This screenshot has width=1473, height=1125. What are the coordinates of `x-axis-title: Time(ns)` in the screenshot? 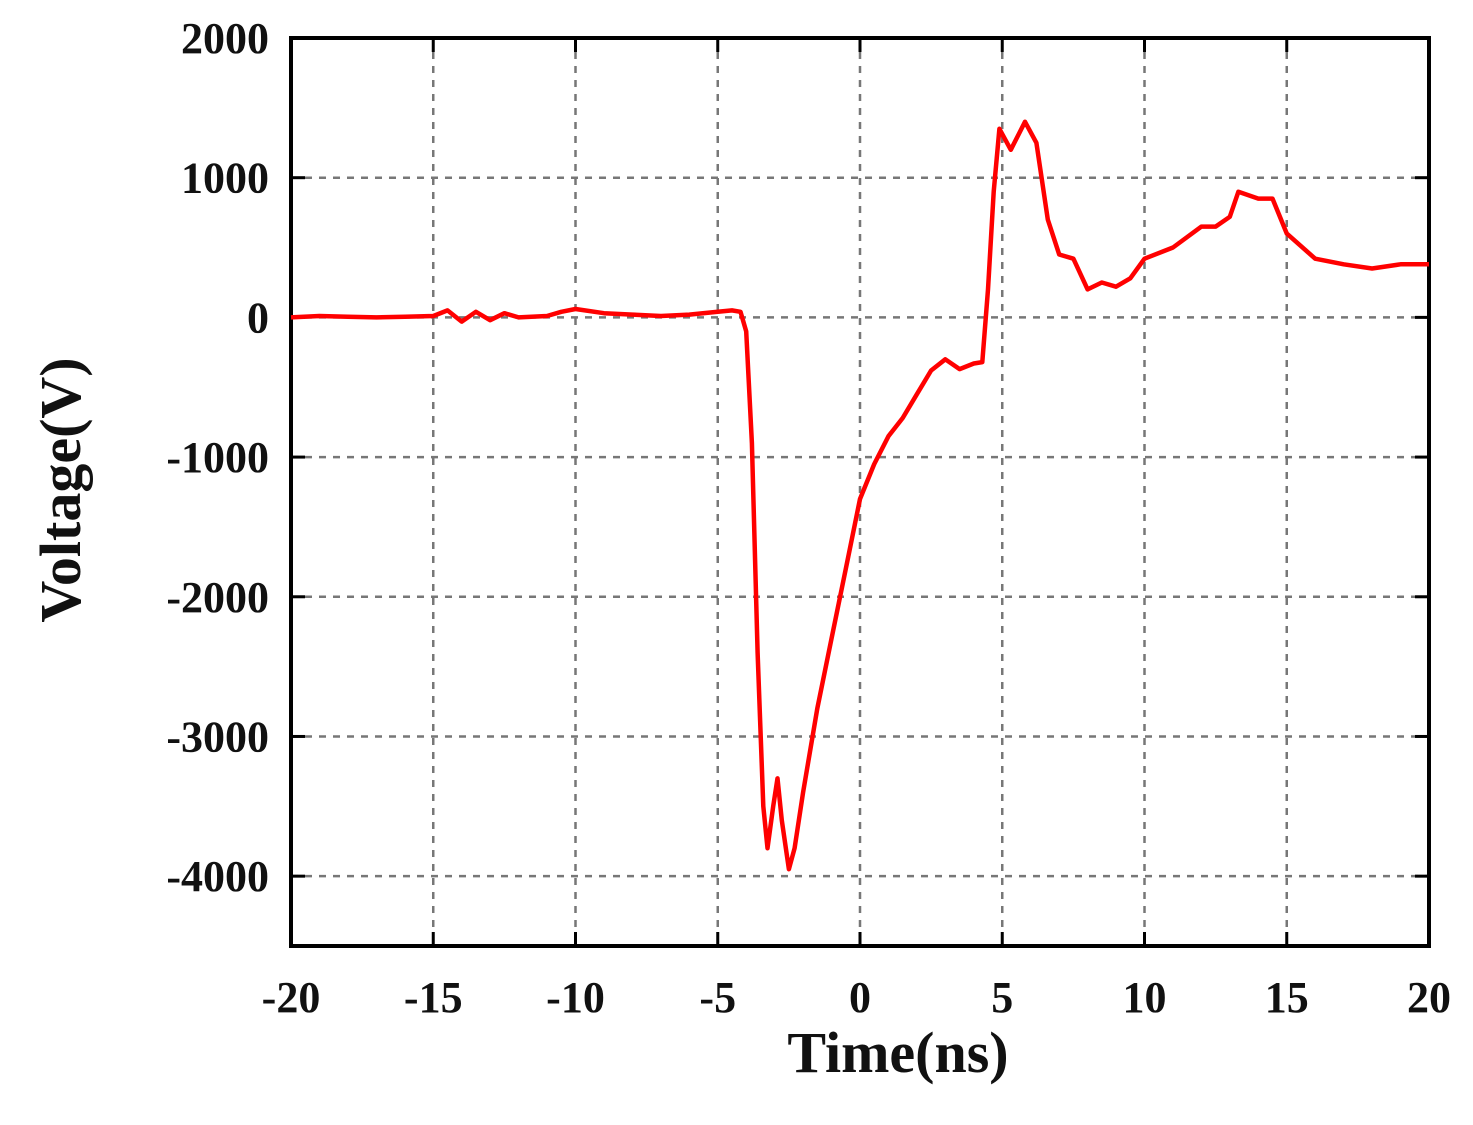 It's located at (897, 1052).